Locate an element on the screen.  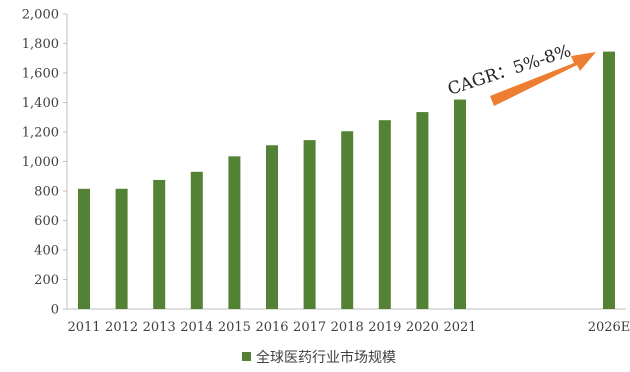
y-tick-label: 400 is located at coordinates (46, 251).